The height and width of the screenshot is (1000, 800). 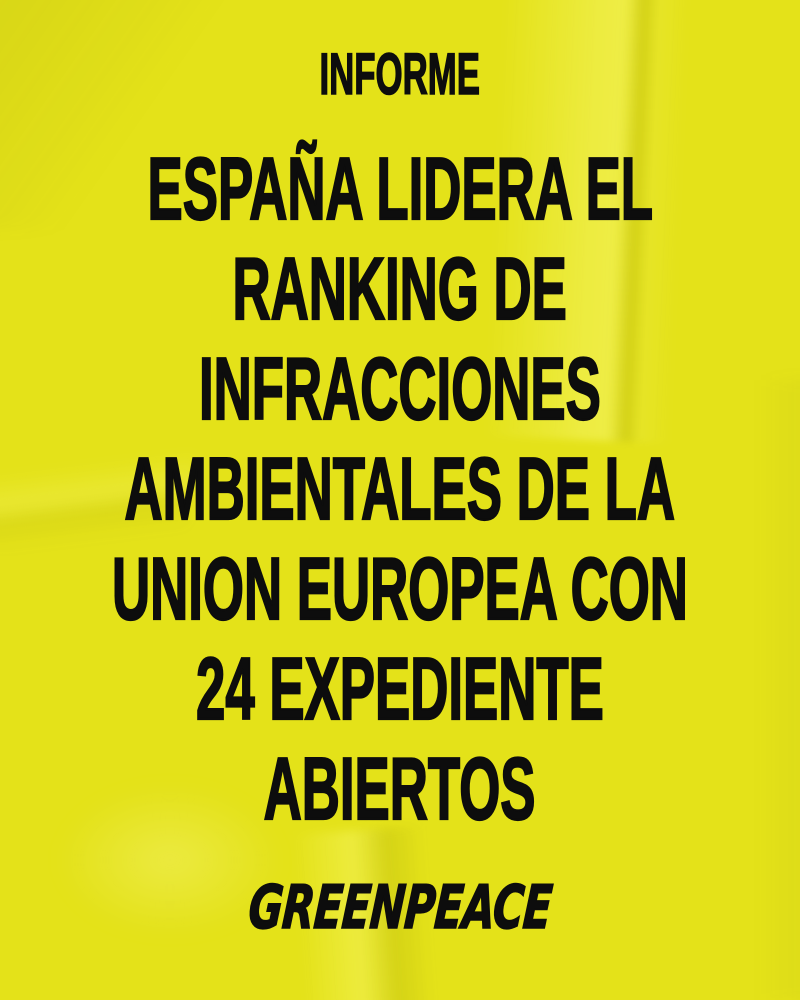 I want to click on headline-line-text: ABIERTOS, so click(x=399, y=788).